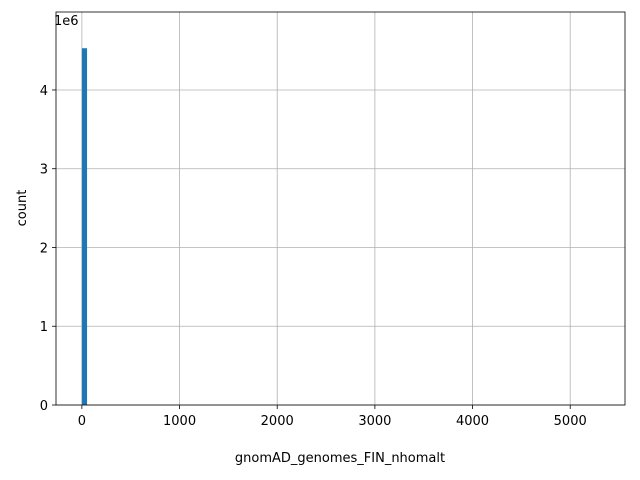  Describe the element at coordinates (44, 406) in the screenshot. I see `y-tick-label: 0` at that location.